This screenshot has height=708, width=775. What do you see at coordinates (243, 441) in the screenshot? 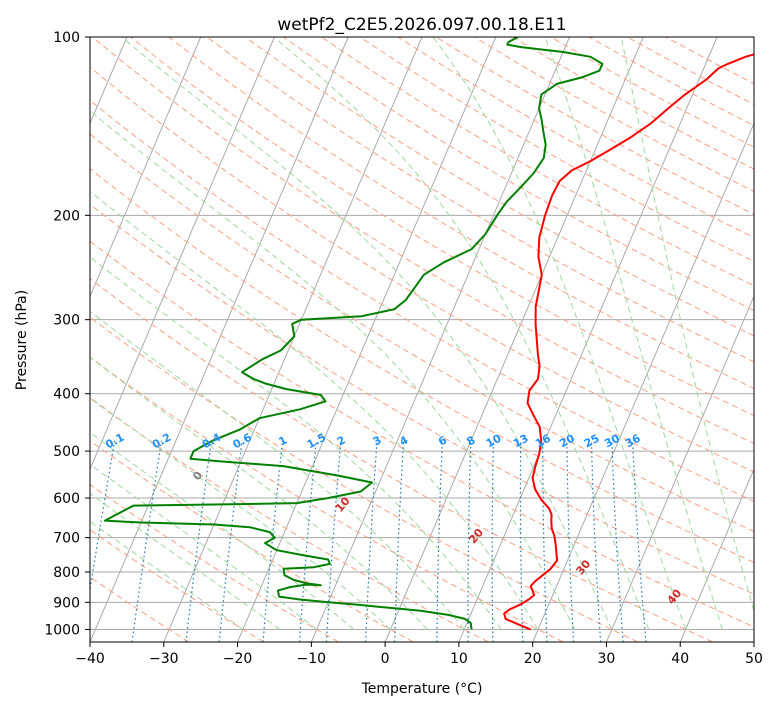
I see `mixing-ratio-label: 0.6` at bounding box center [243, 441].